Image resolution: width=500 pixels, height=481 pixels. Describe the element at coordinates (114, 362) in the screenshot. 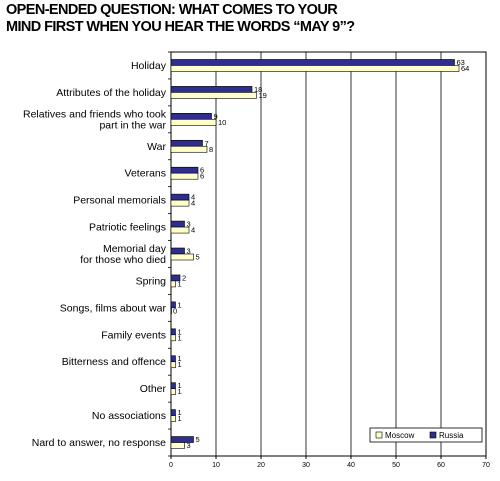

I see `category-label: Bitterness and offence` at that location.